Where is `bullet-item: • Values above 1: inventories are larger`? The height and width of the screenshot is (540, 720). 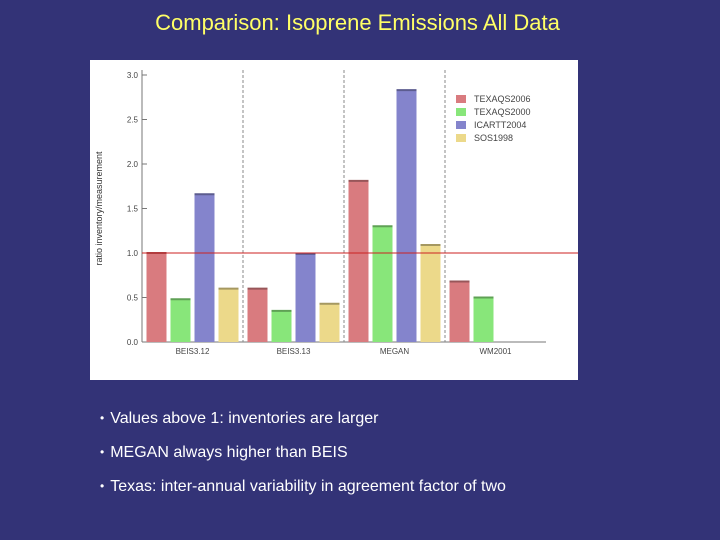 bullet-item: • Values above 1: inventories are larger is located at coordinates (303, 419).